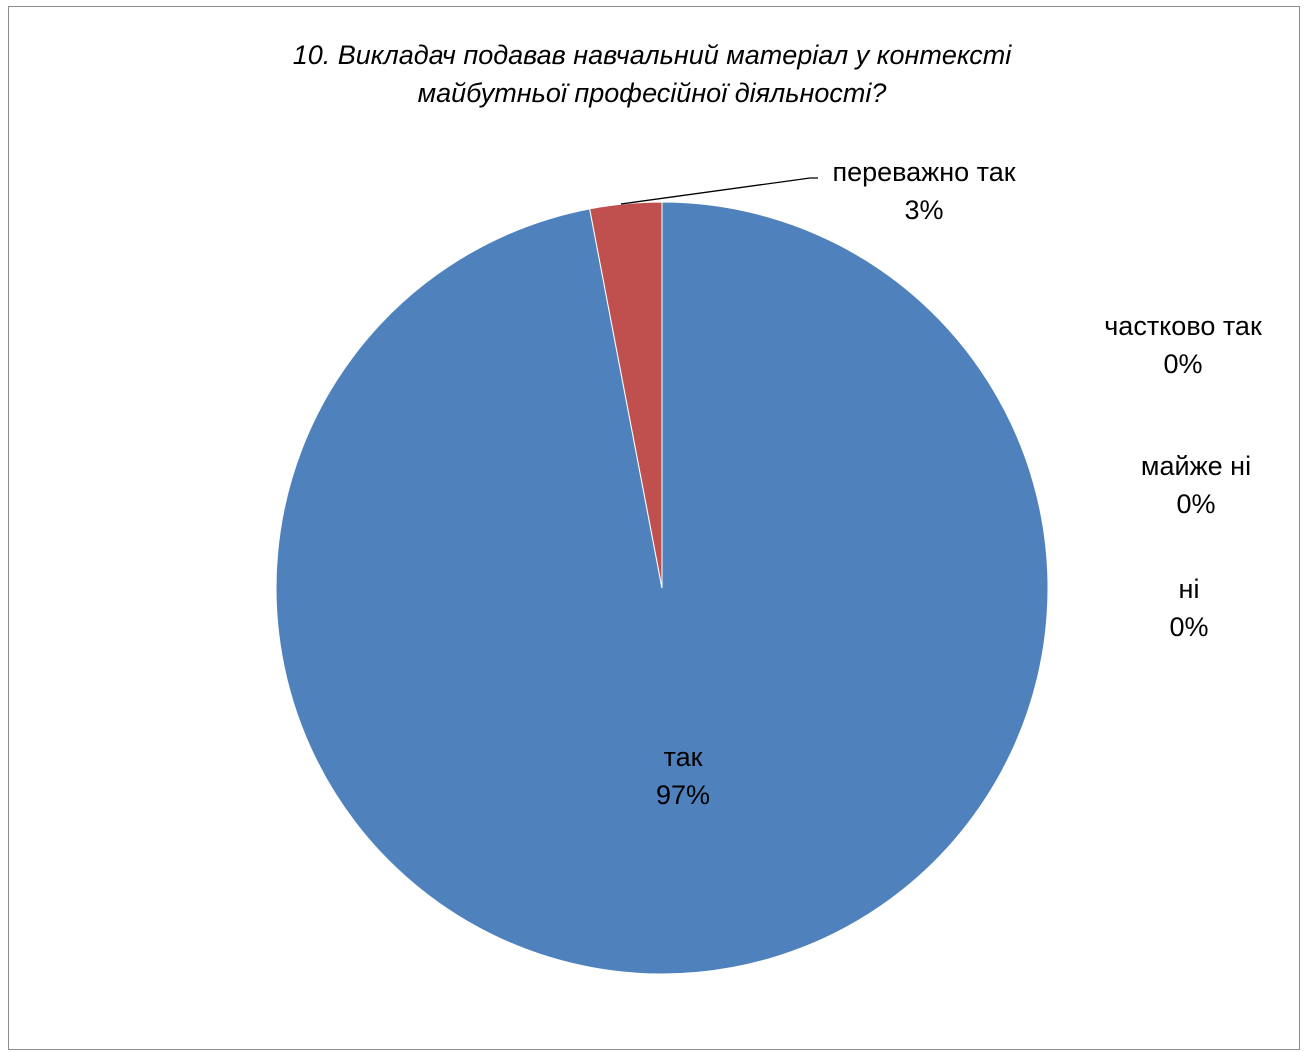  What do you see at coordinates (924, 210) in the screenshot?
I see `slice-label-perevazhno-tak-value: 3%` at bounding box center [924, 210].